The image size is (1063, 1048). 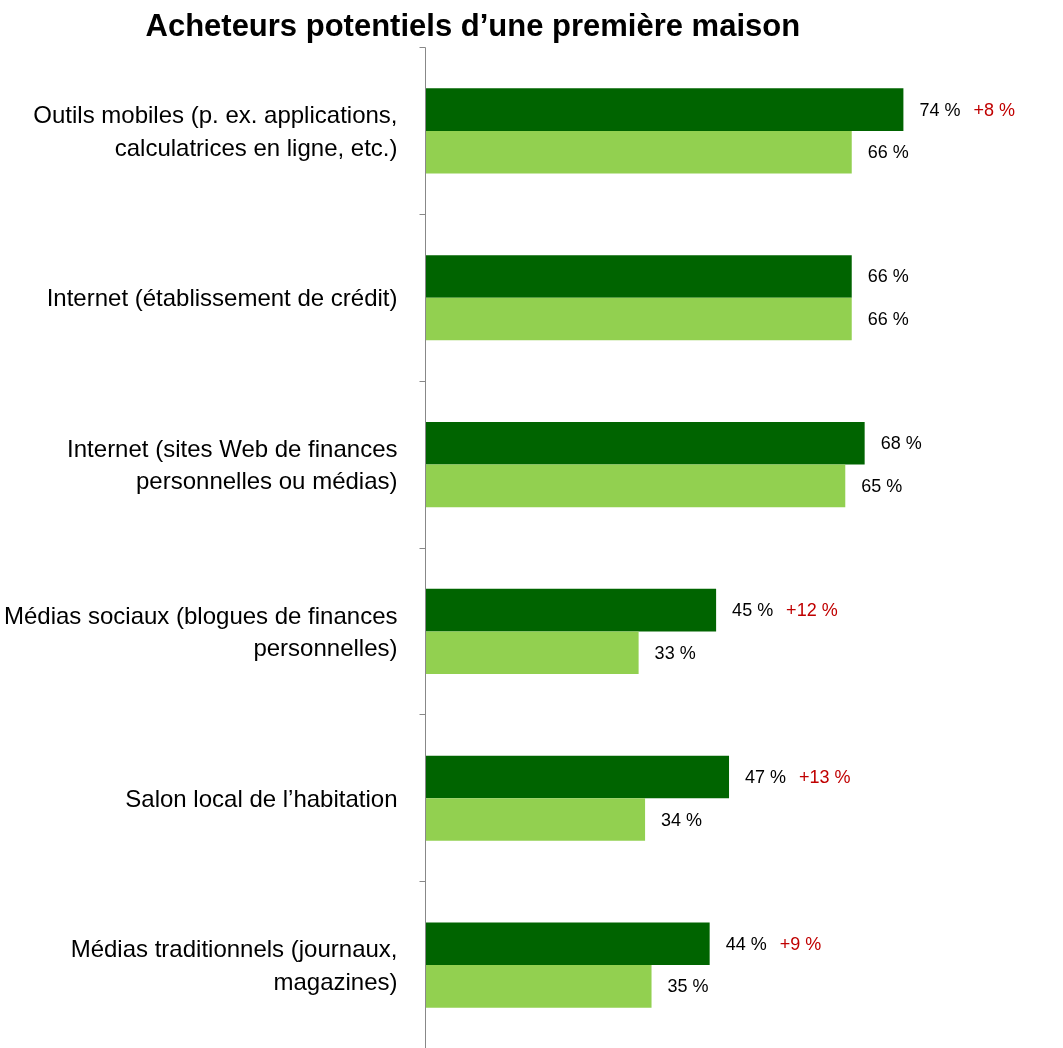 I want to click on data-label: 45 %, so click(x=753, y=610).